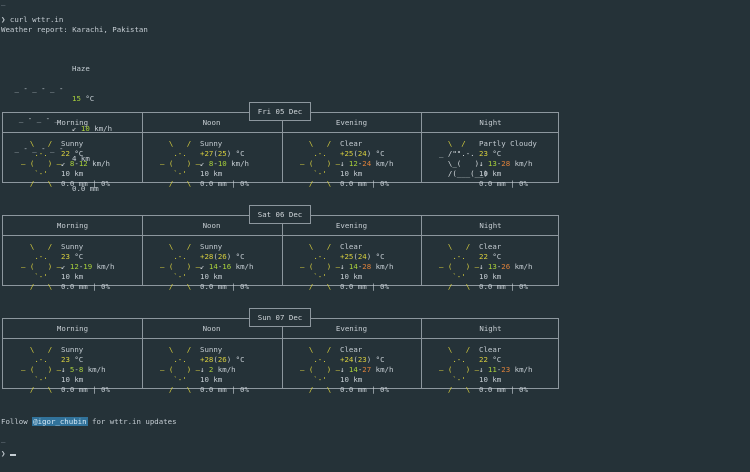 This screenshot has height=472, width=750. What do you see at coordinates (250, 370) in the screenshot?
I see `period-info: Sunny +28(26) °C ↓ 2 km/h 10 km 0.0 mm | 0%` at bounding box center [250, 370].